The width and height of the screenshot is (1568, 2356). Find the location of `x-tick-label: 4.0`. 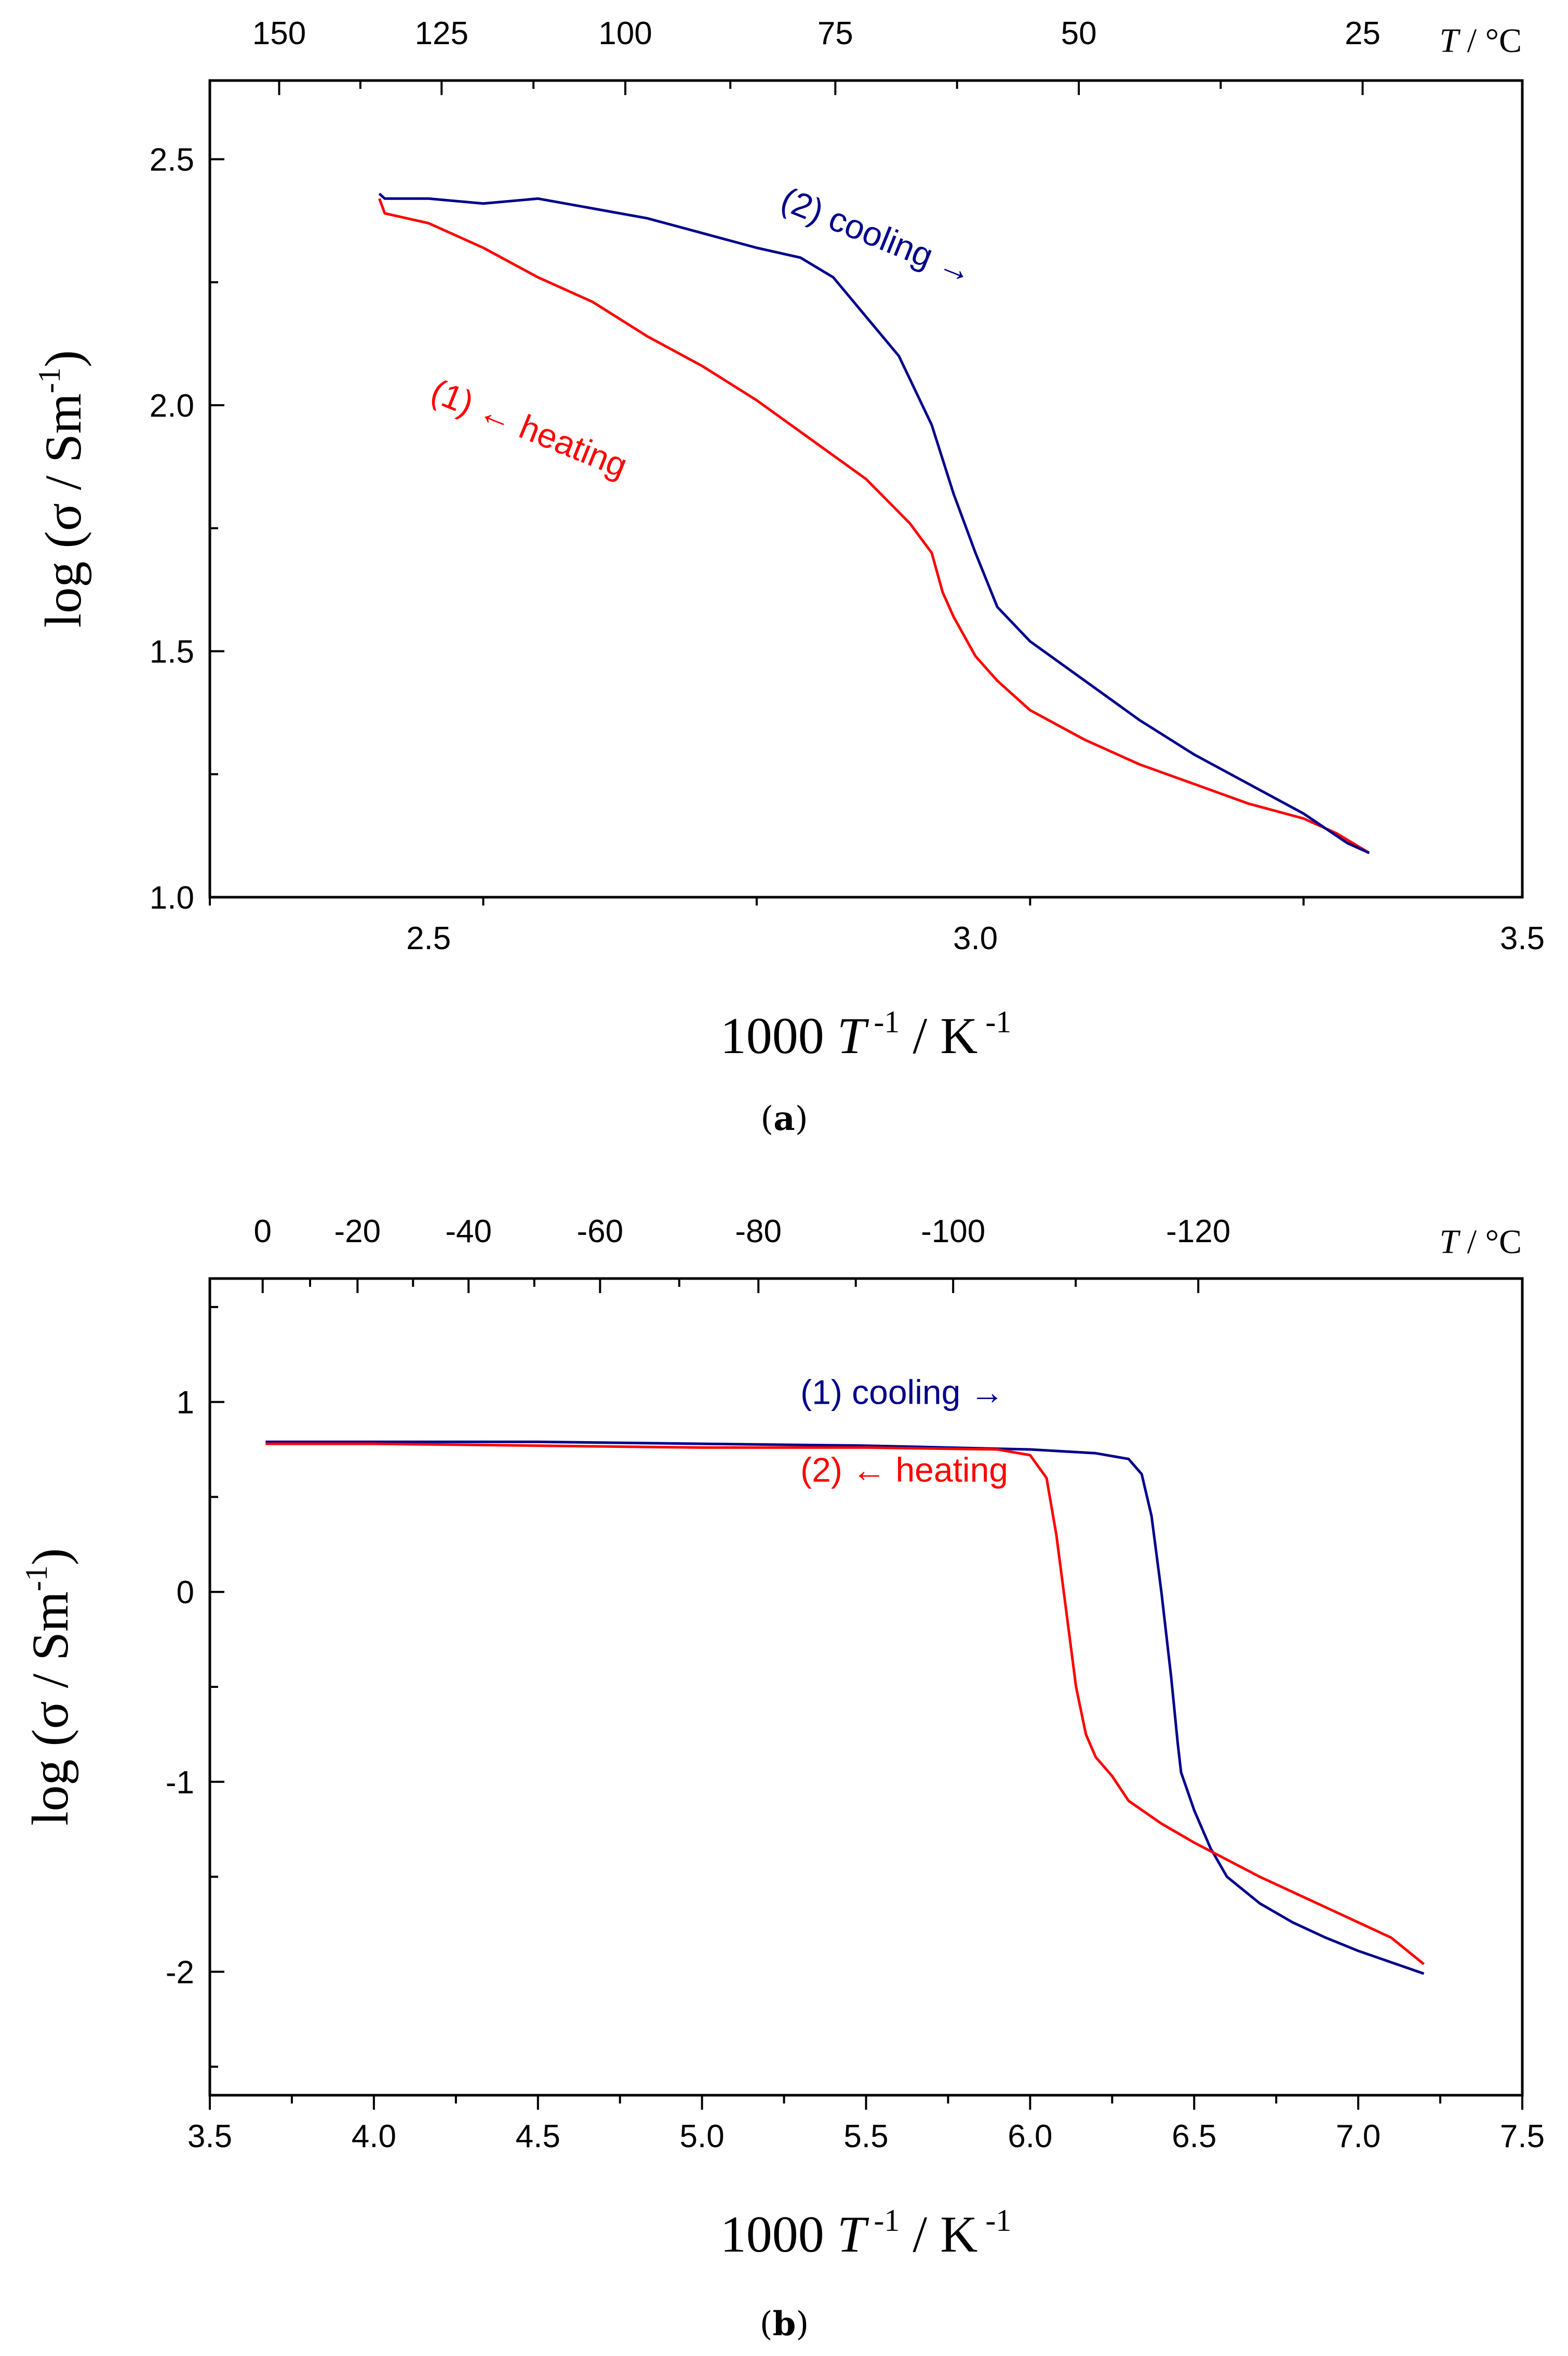

x-tick-label: 4.0 is located at coordinates (374, 2136).